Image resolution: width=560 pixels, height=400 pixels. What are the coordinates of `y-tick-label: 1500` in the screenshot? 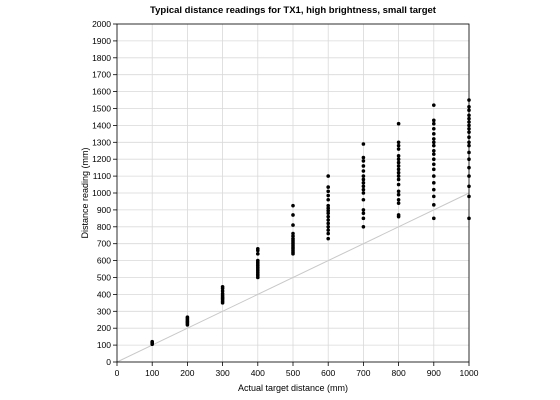 It's located at (101, 109).